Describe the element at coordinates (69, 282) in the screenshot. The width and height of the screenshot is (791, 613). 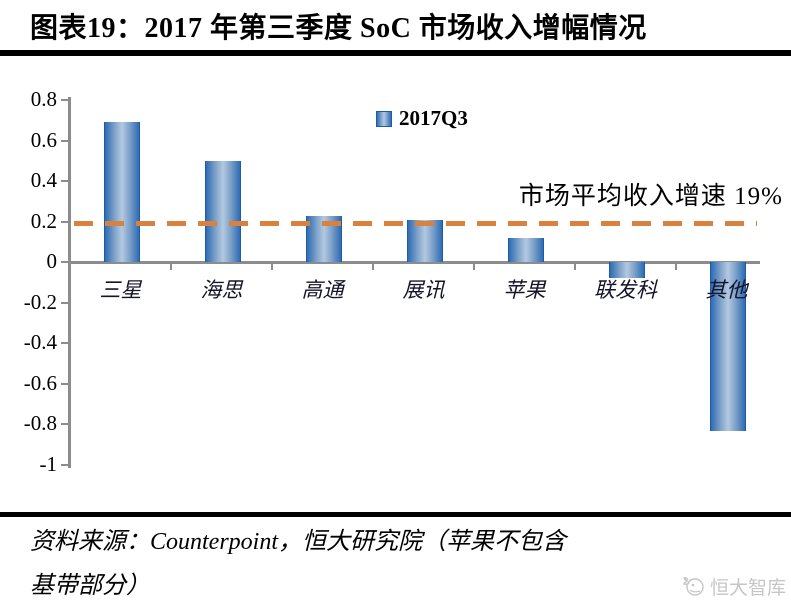
I see `y-axis-line` at that location.